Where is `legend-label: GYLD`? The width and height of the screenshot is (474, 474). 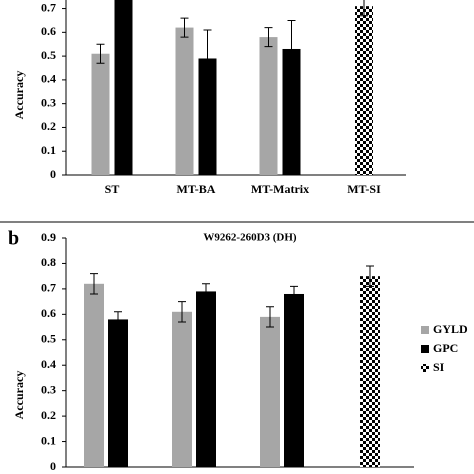 legend-label: GYLD is located at coordinates (450, 329).